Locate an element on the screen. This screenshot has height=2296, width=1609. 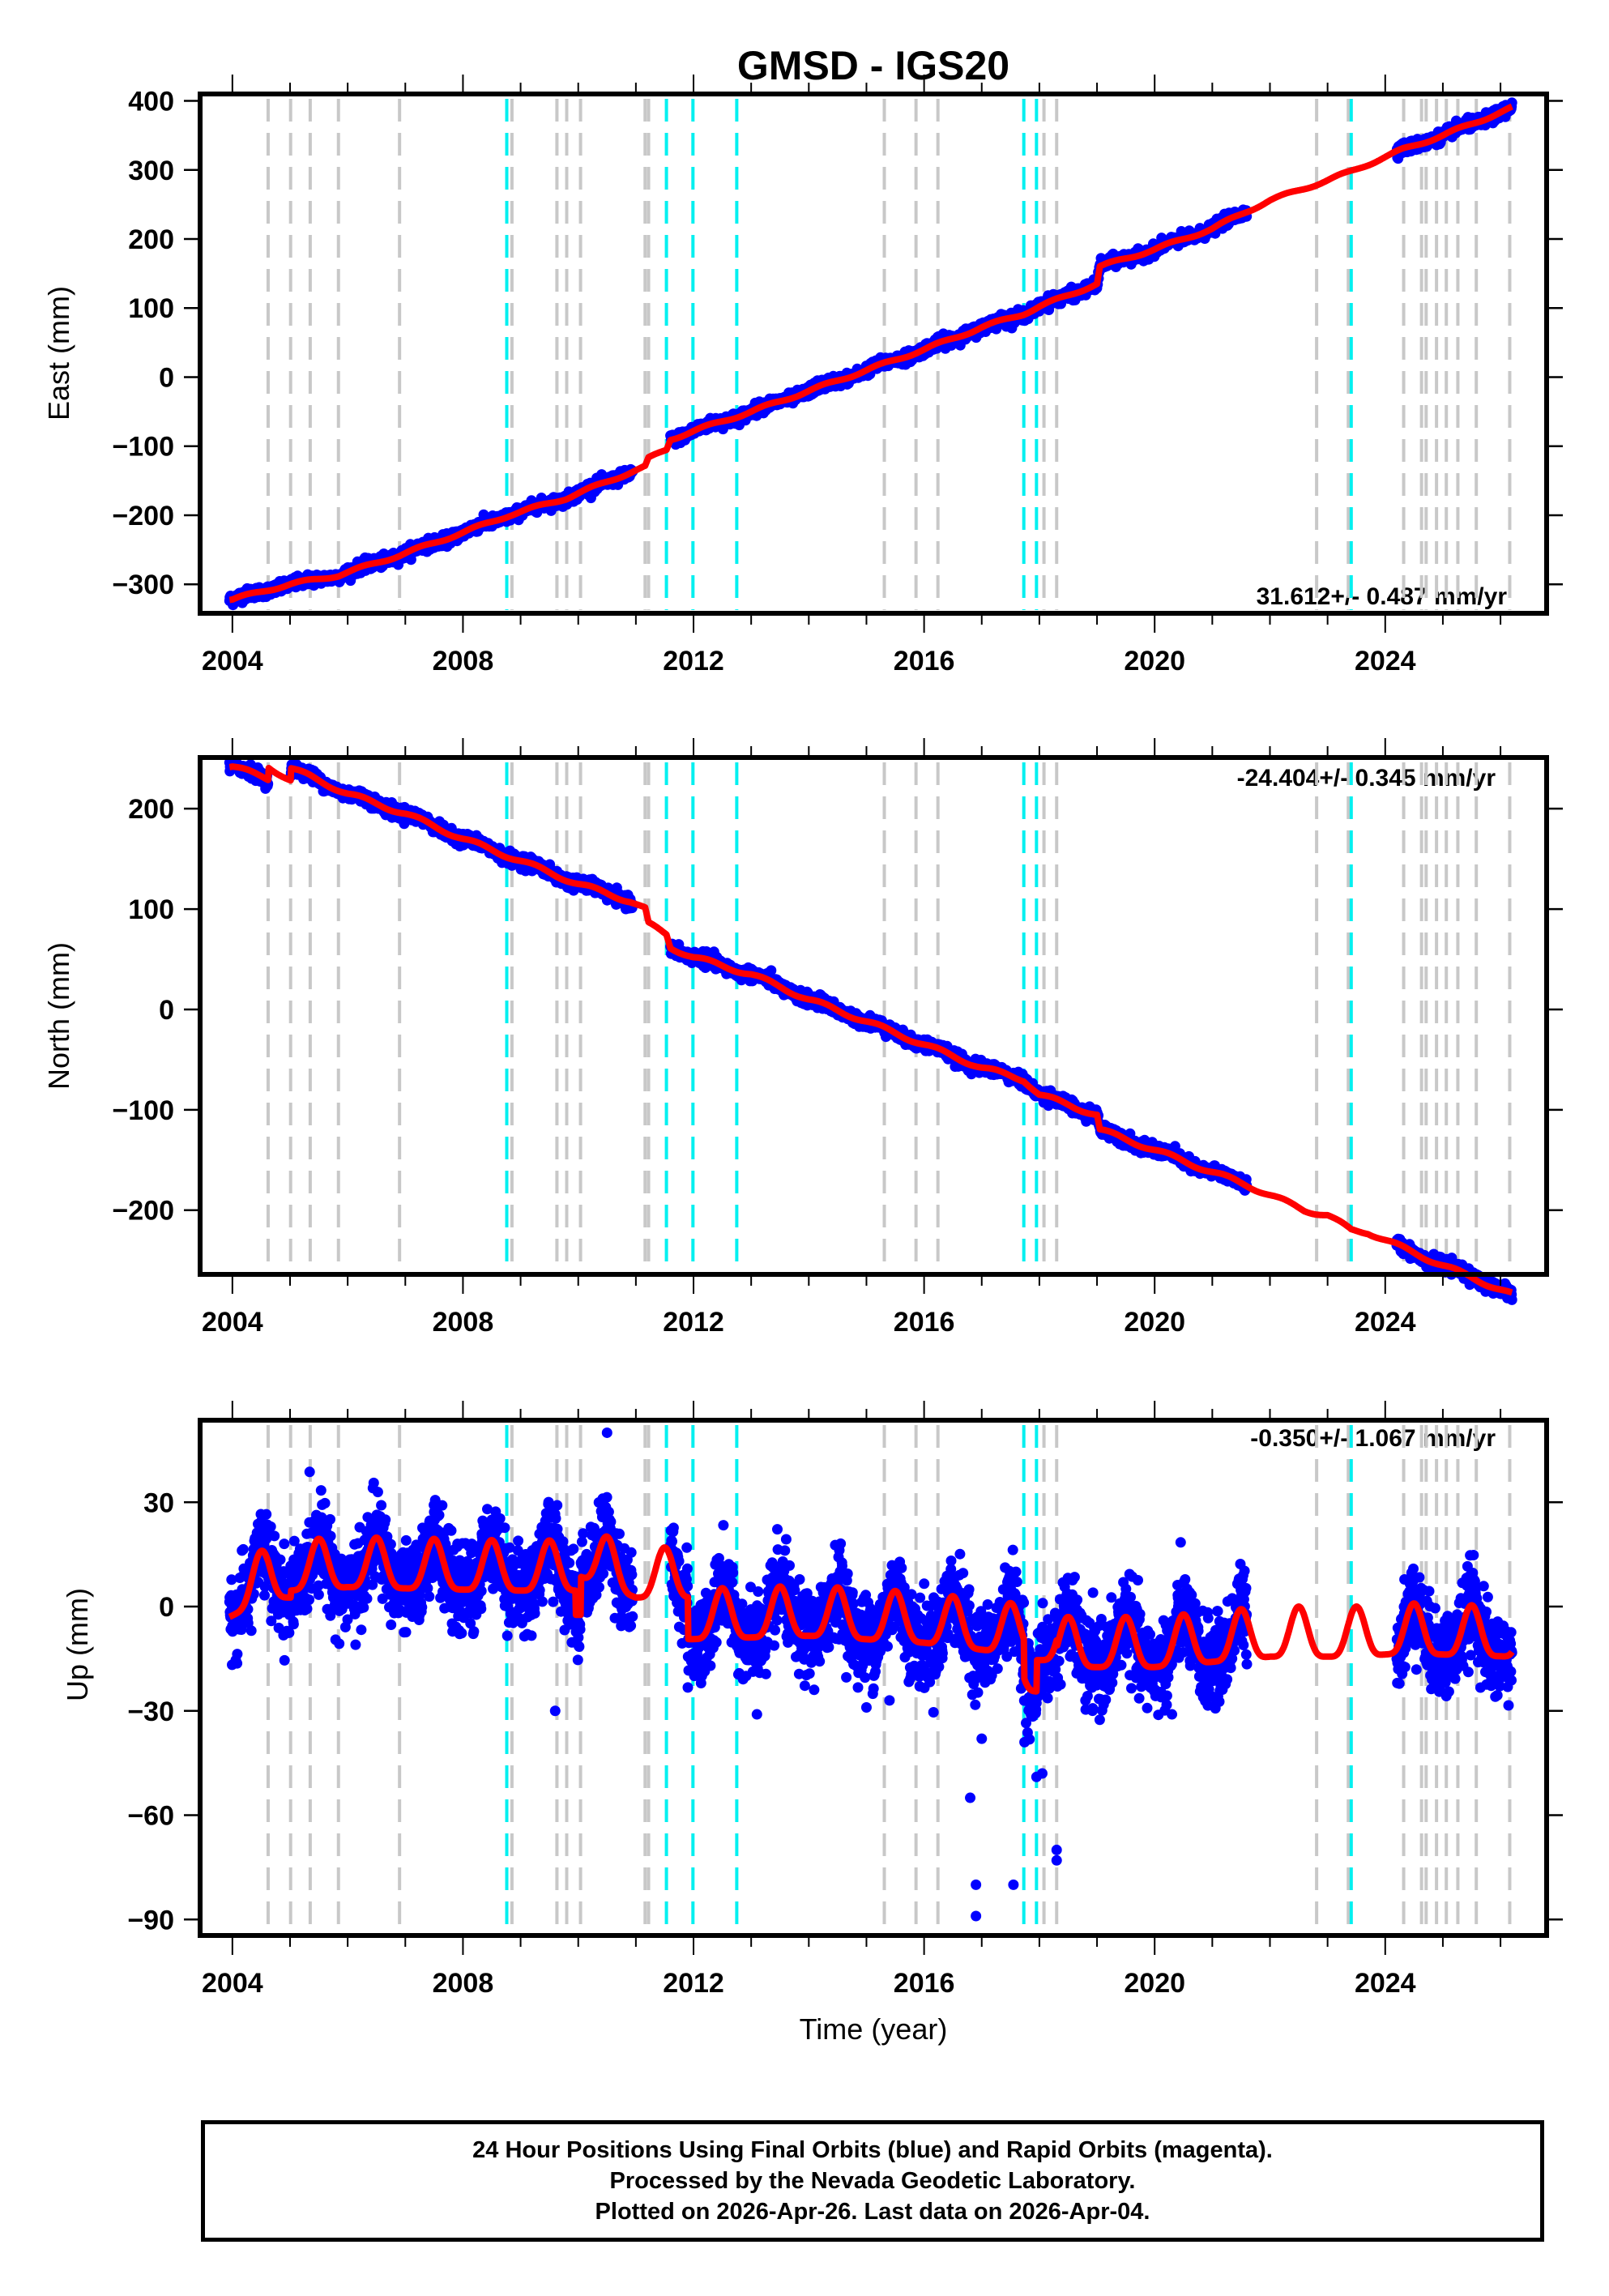
y-tick-label: 200 is located at coordinates (151, 239).